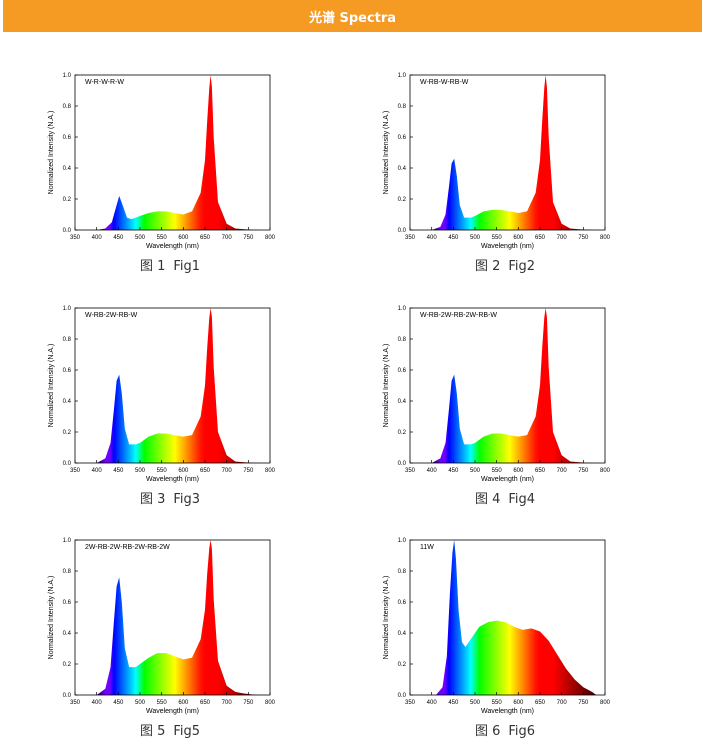 This screenshot has height=739, width=705. What do you see at coordinates (458, 315) in the screenshot?
I see `series-label: W-RB-2W-RB-2W-RB-W` at bounding box center [458, 315].